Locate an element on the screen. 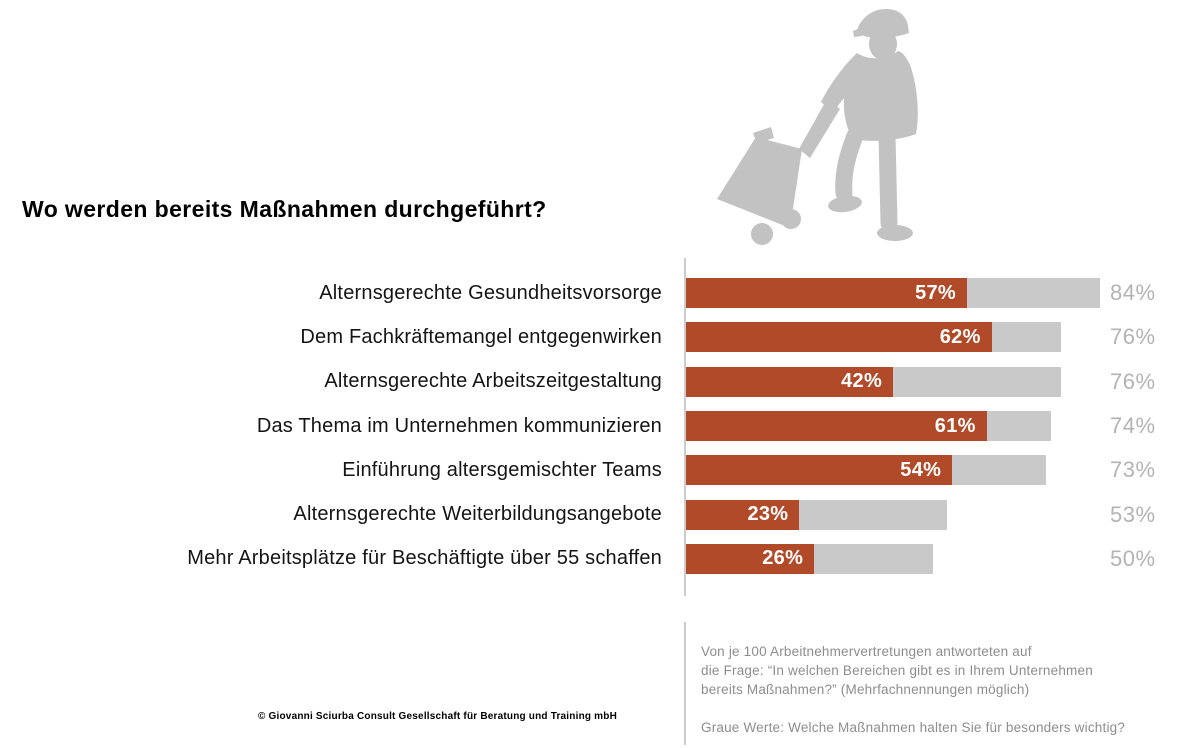 The width and height of the screenshot is (1200, 748). category-label: Alternsgerechte Arbeitszeitgestaltung is located at coordinates (493, 381).